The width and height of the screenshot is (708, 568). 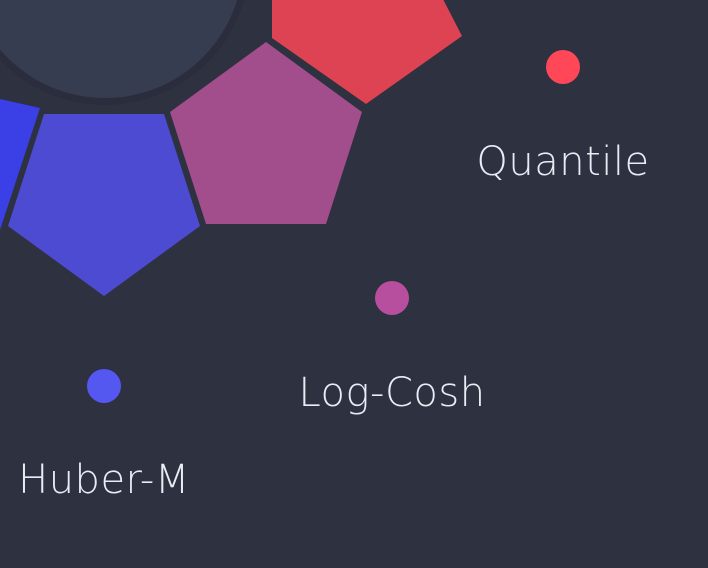 I want to click on segment-left-pentagon, so click(x=20, y=164).